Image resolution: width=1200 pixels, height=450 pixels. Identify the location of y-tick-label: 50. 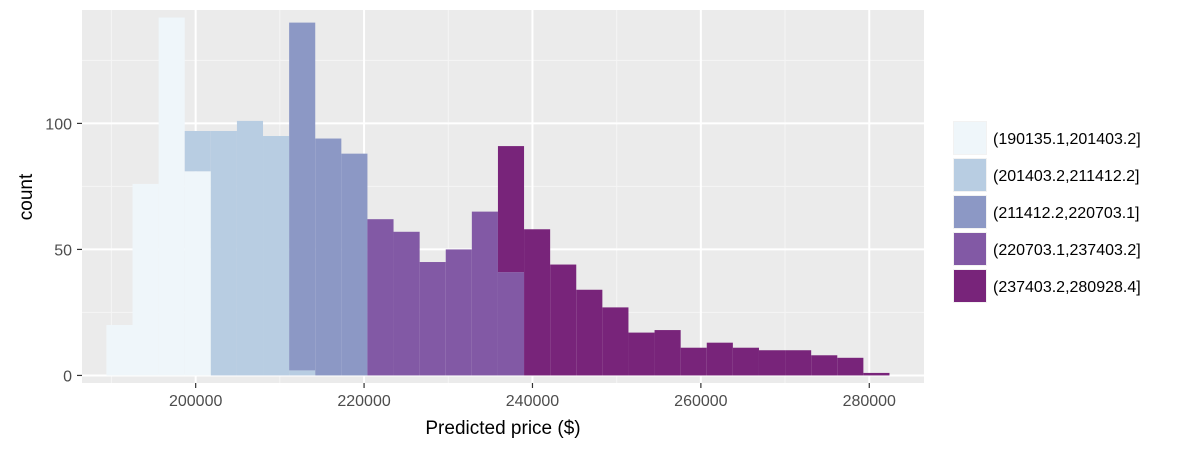
(63, 250).